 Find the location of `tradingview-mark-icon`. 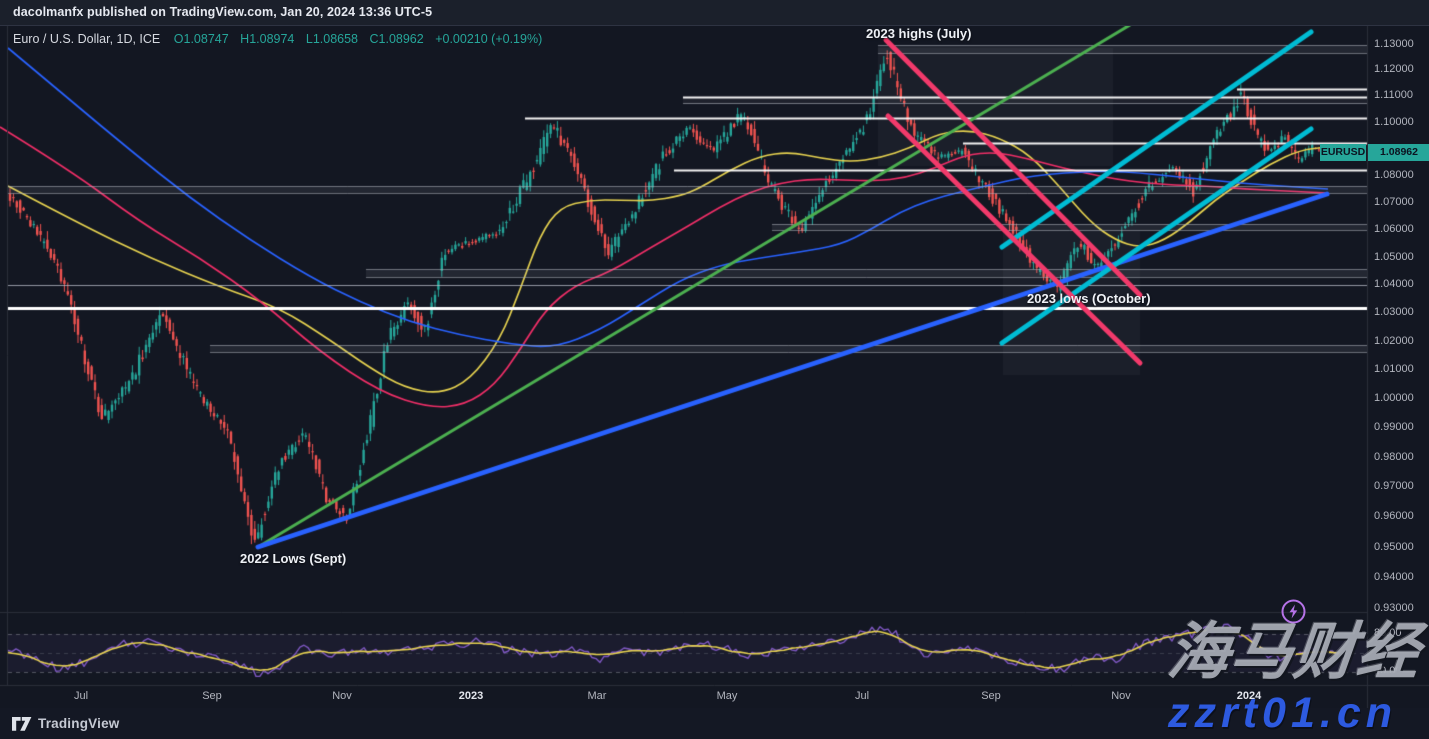

tradingview-mark-icon is located at coordinates (22, 723).